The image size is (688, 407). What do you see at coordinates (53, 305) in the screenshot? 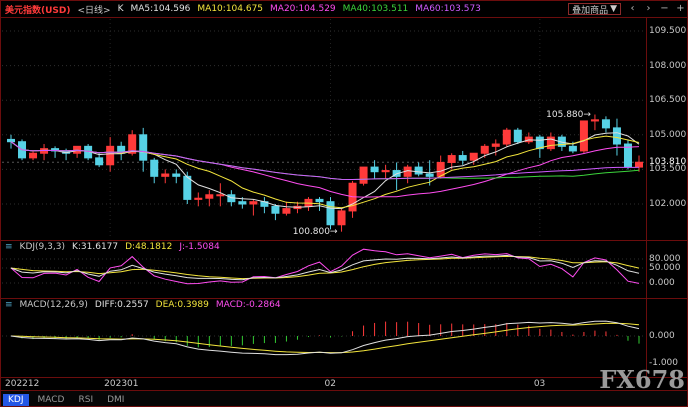
I see `macd-name: MACD(12,26,9)` at bounding box center [53, 305].